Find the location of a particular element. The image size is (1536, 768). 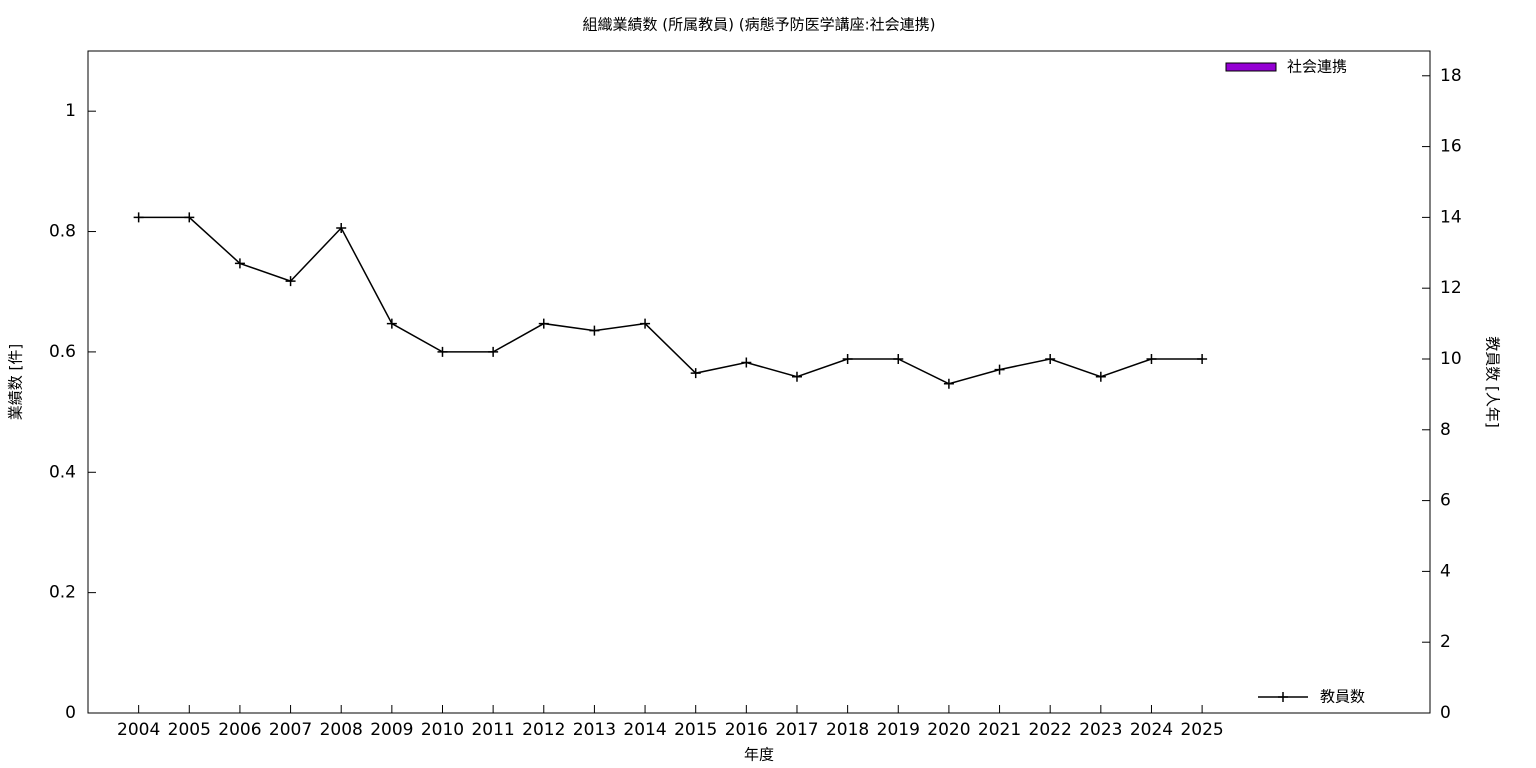

x-tick-label: 2025 is located at coordinates (1201, 730).